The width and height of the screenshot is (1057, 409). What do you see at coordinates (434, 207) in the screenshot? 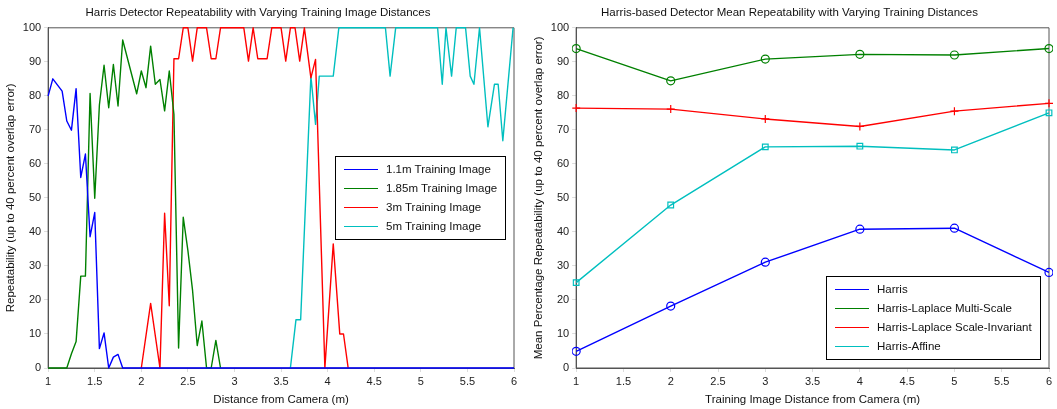
I see `legend-label: 3m Training Image` at bounding box center [434, 207].